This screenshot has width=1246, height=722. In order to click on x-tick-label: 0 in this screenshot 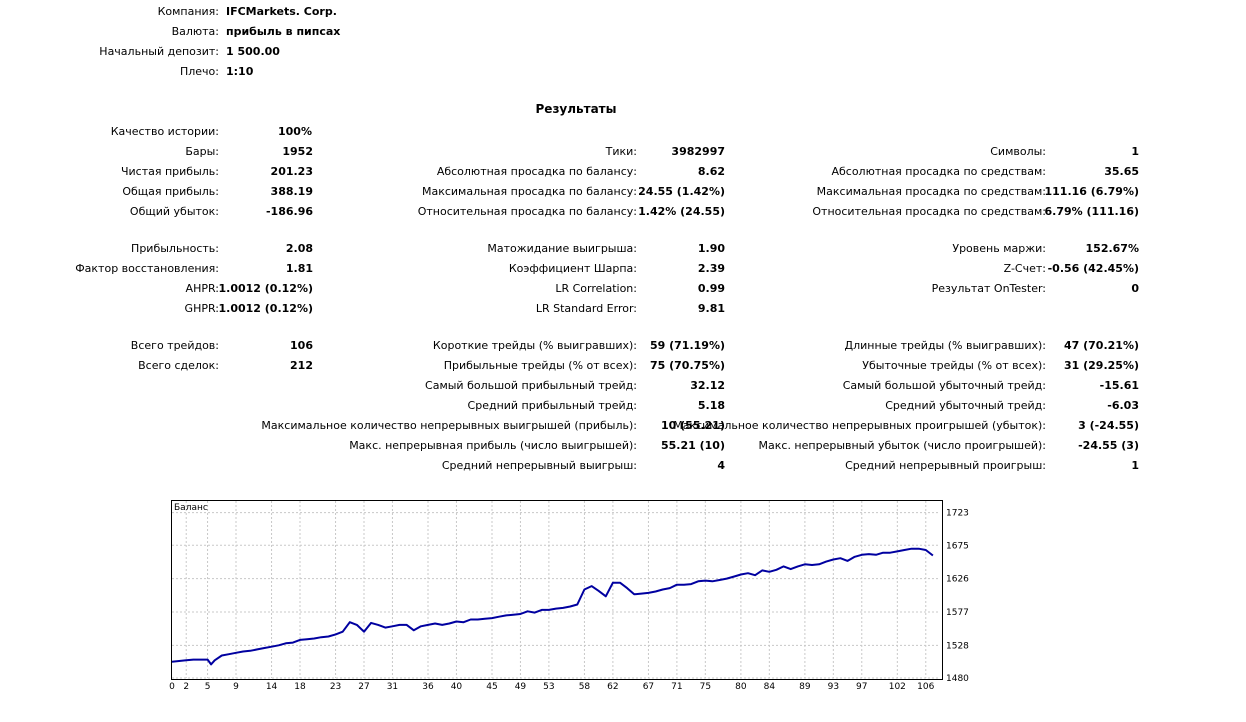, I will do `click(172, 687)`.